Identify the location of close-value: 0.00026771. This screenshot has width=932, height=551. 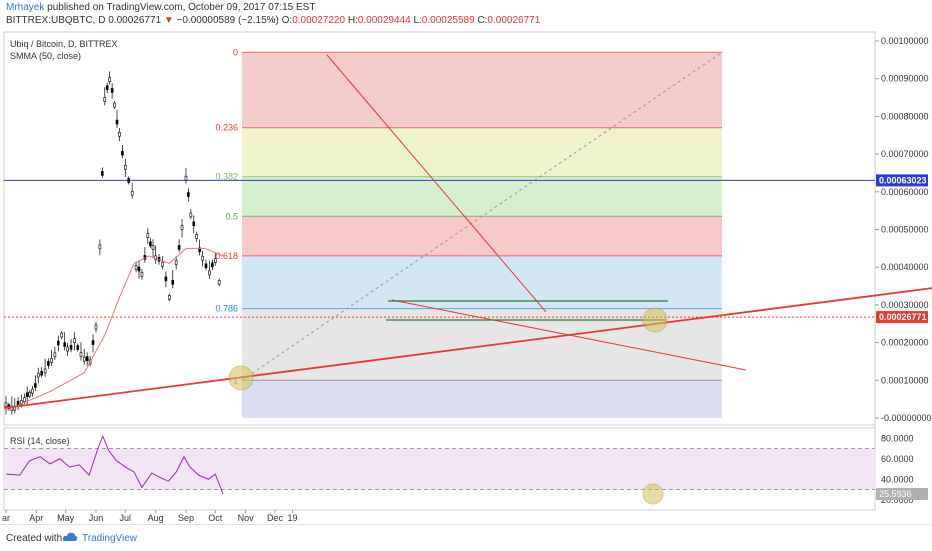
(514, 20).